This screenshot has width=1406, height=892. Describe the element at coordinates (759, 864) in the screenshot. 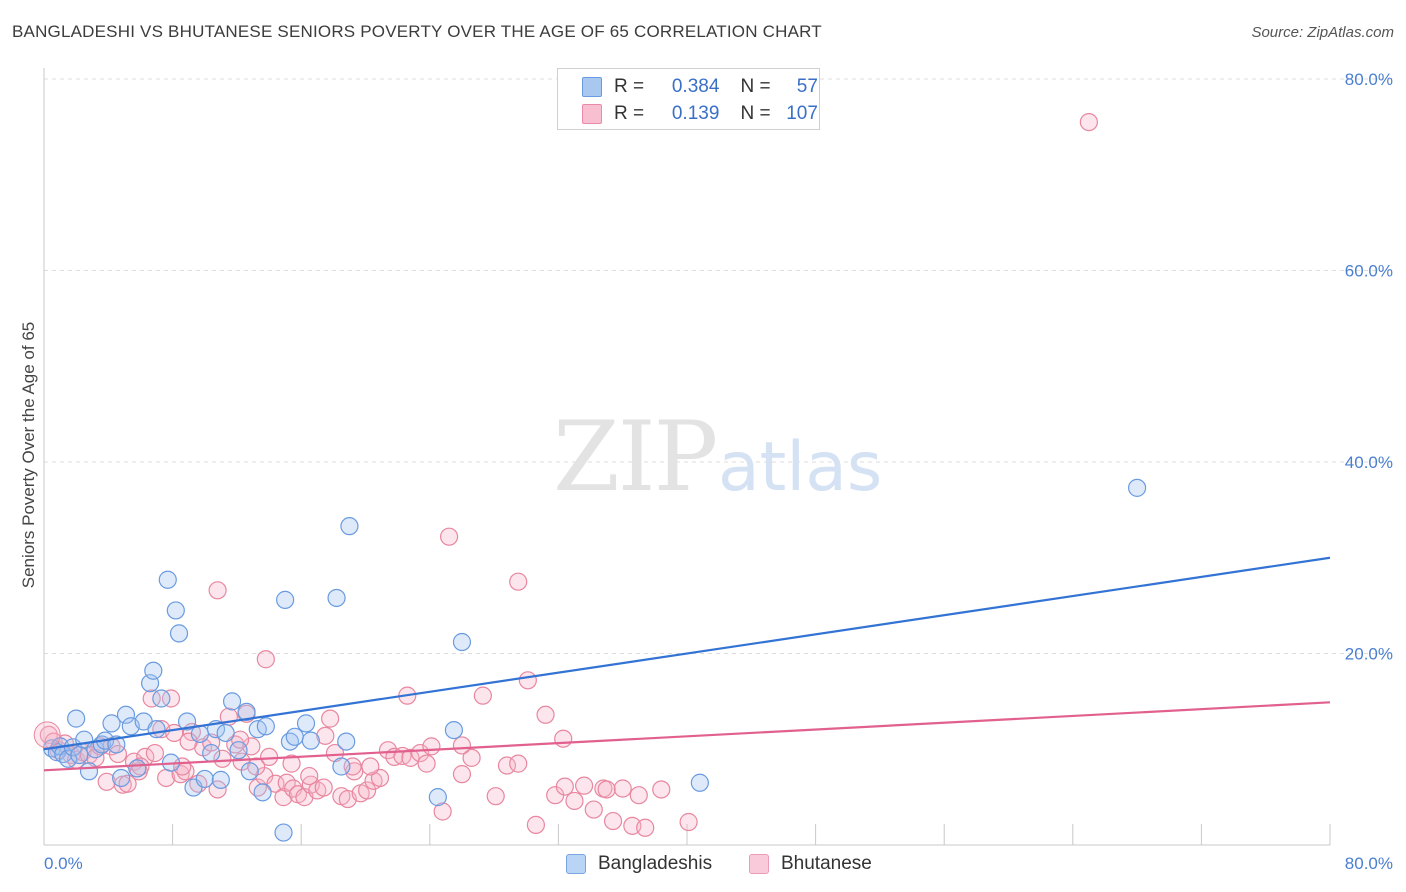

I see `bottom-legend-swatch-bhutanese` at that location.